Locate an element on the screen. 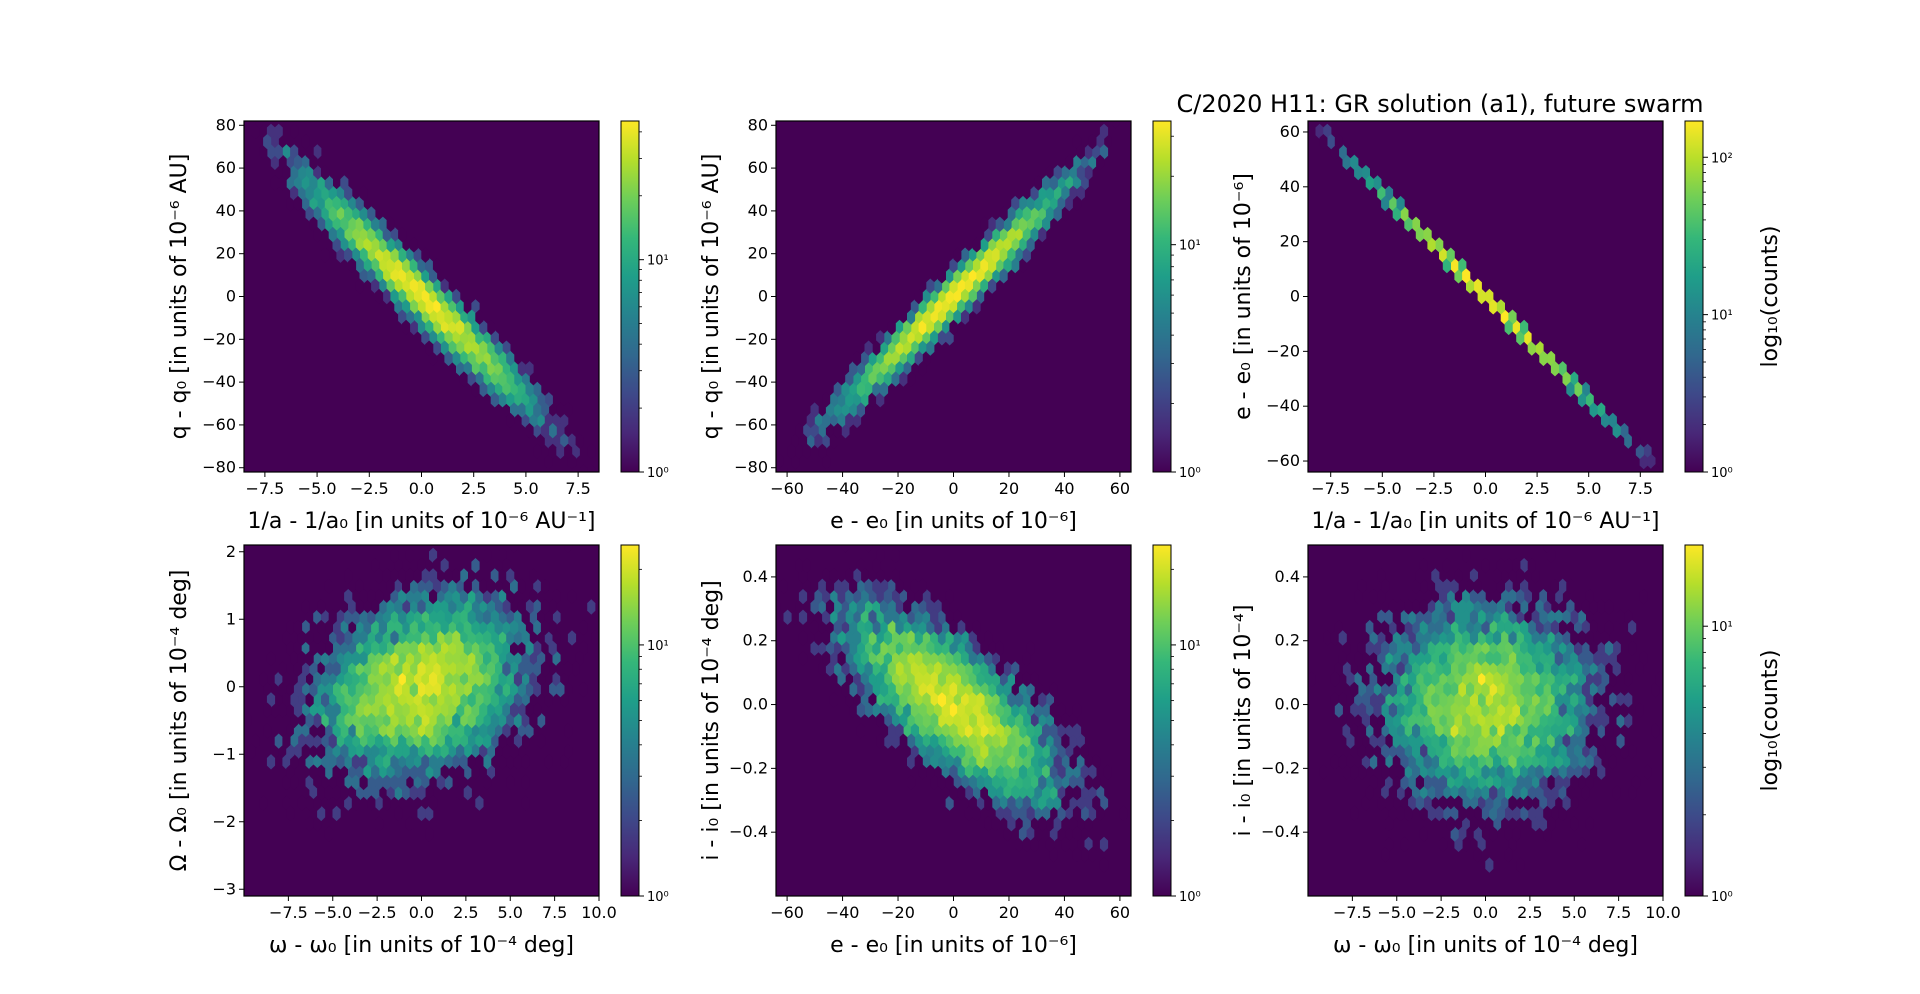 This screenshot has width=1920, height=994. x-tick-label: 20 is located at coordinates (1009, 912).